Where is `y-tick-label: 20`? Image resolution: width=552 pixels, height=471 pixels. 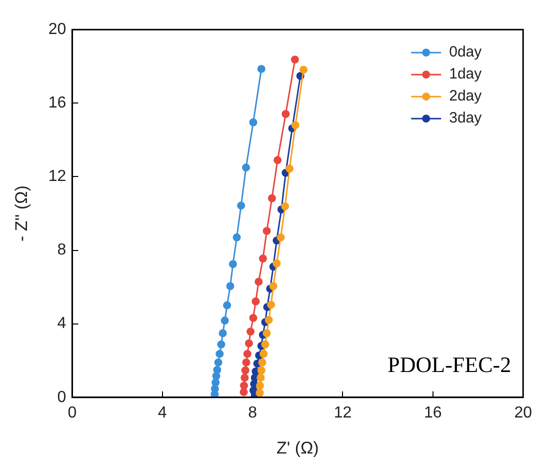
y-tick-label: 20 is located at coordinates (57, 29).